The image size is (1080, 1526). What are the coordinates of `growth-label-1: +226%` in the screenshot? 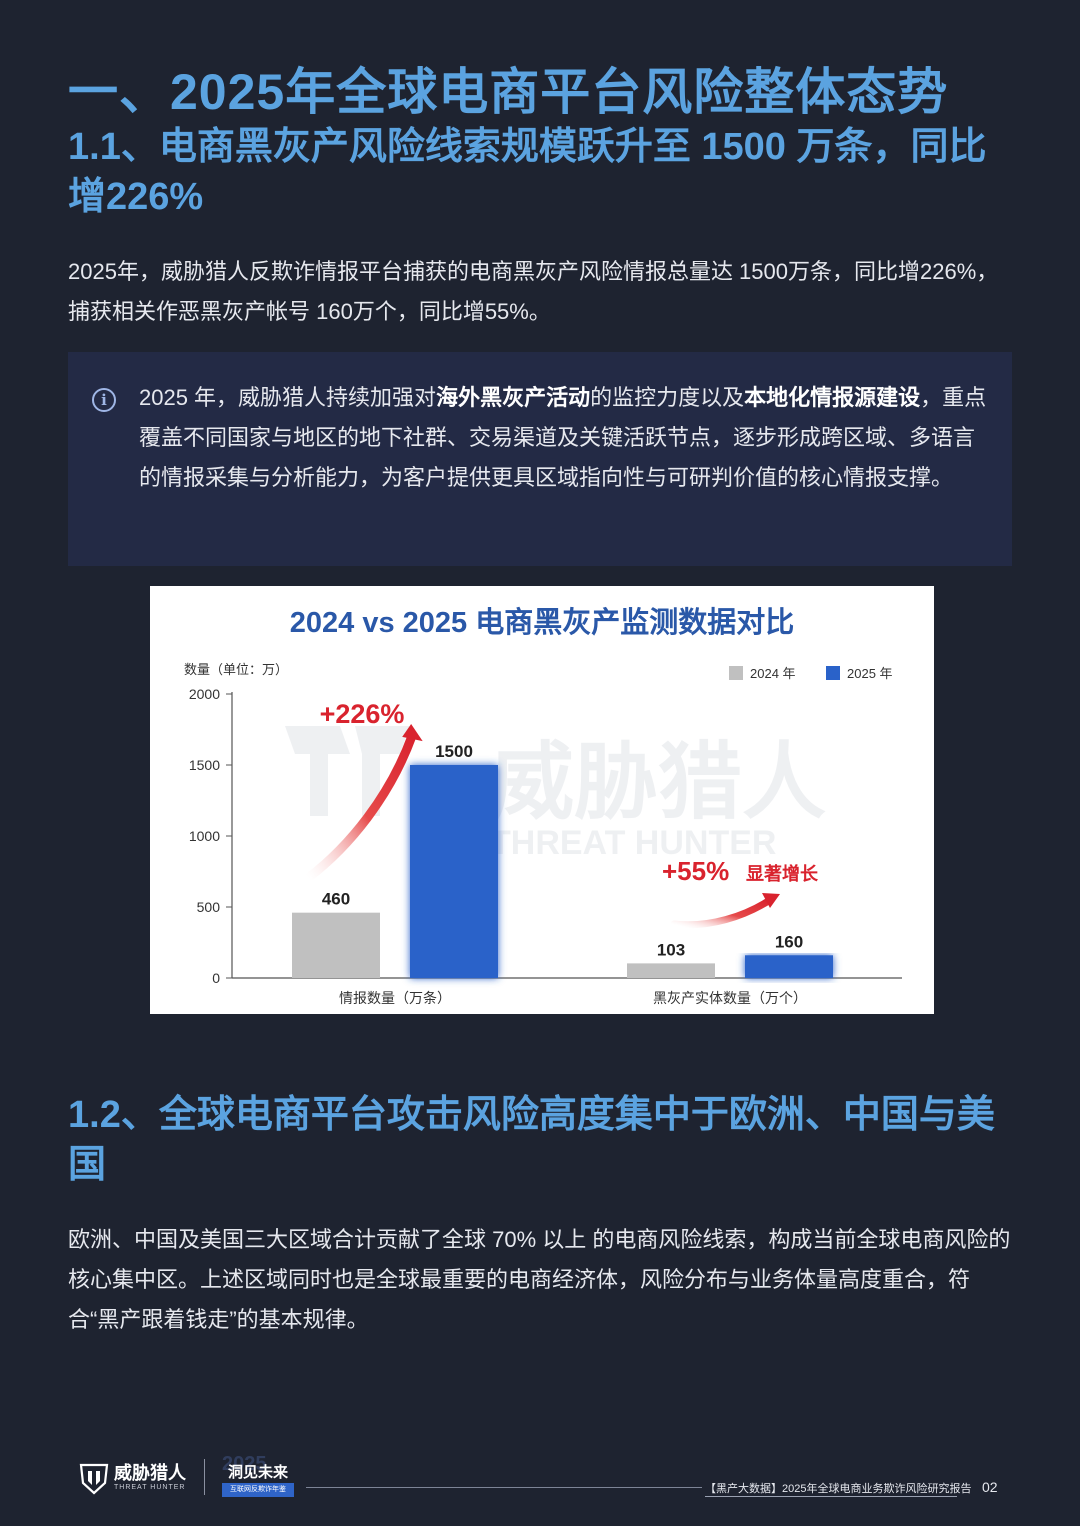 It's located at (362, 714).